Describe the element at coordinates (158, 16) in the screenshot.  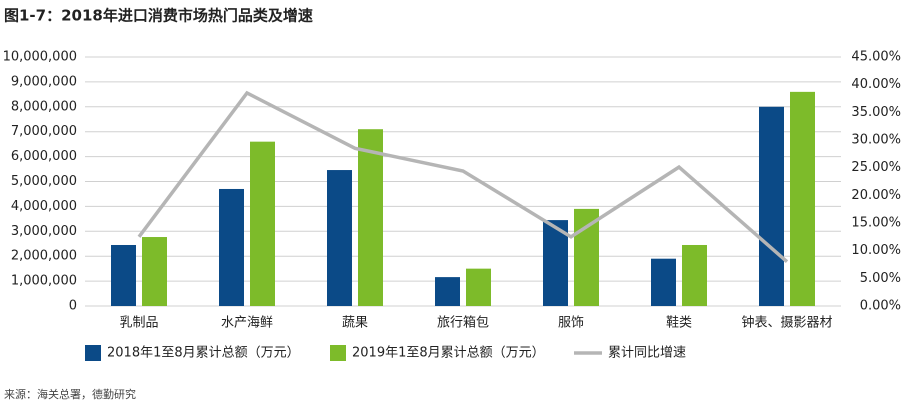
I see `chart-title: 图1-7：2018年进口消费市场热门品类及增速` at that location.